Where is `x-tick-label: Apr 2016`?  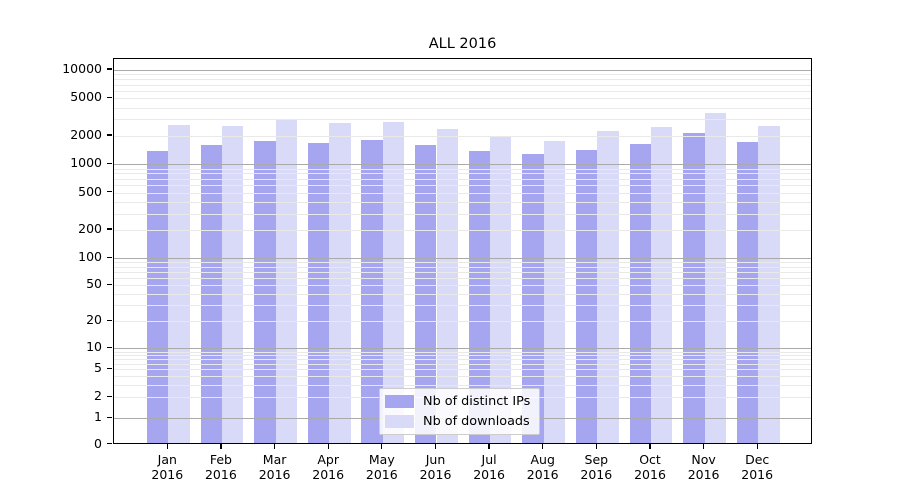
x-tick-label: Apr 2016 is located at coordinates (328, 467).